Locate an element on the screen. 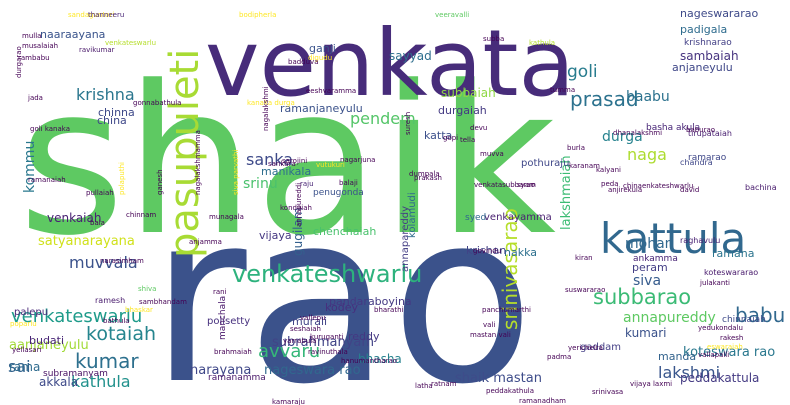 The width and height of the screenshot is (790, 405). word-lakshmi: lakshmi is located at coordinates (689, 372).